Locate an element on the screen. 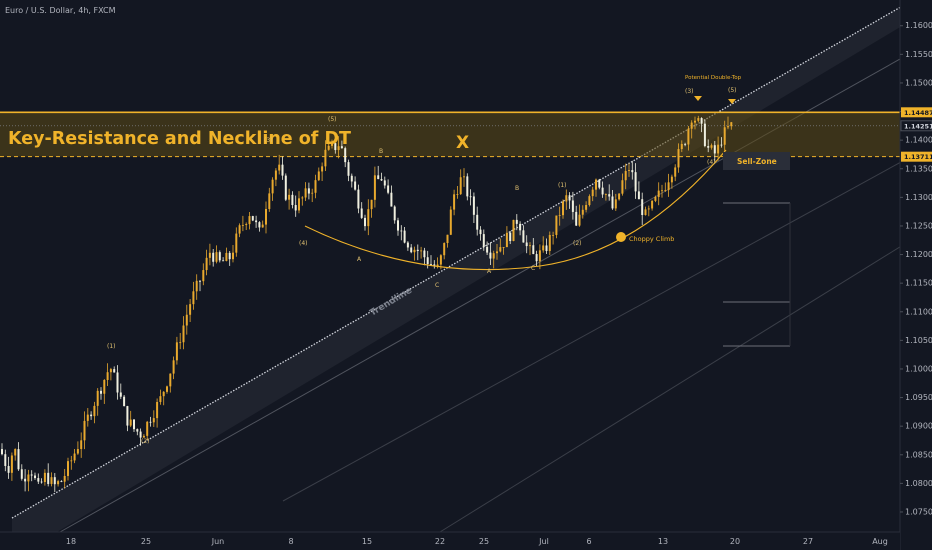 This screenshot has width=932, height=550. price-tick-label: 1.14000 is located at coordinates (918, 140).